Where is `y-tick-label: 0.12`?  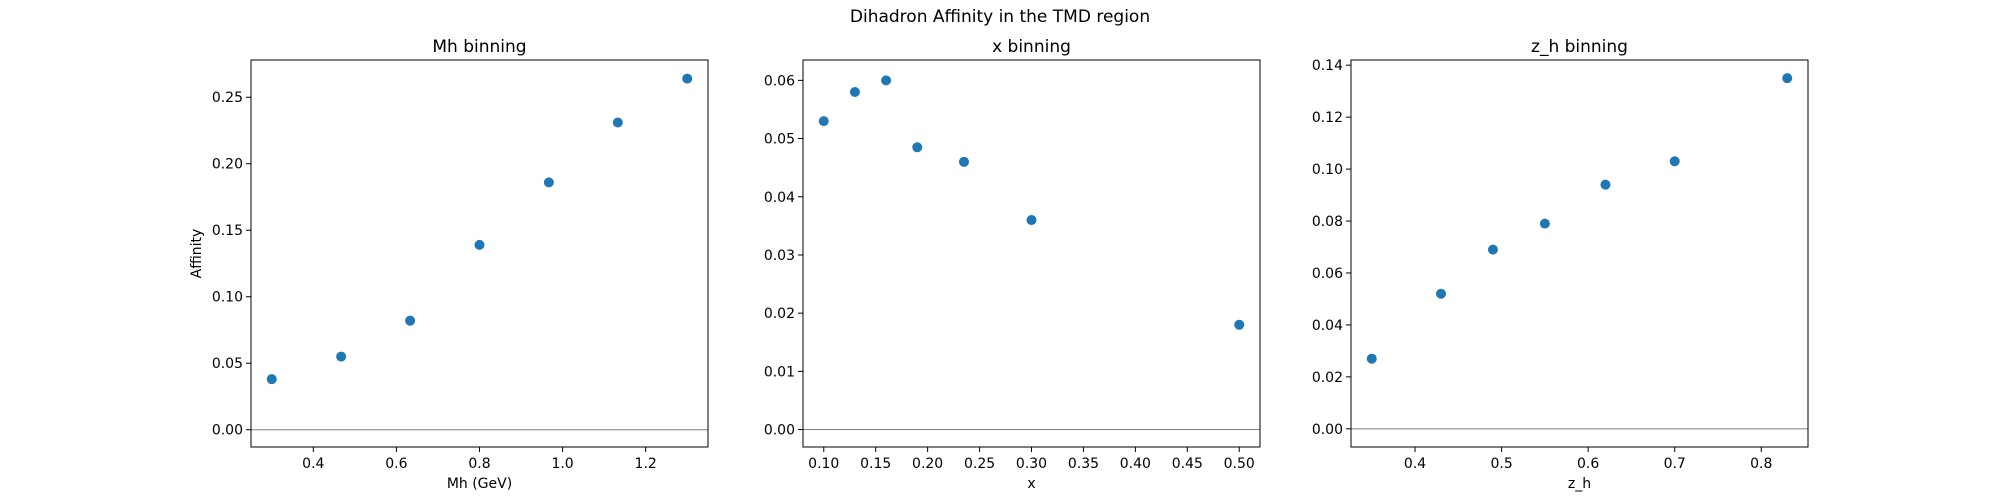
y-tick-label: 0.12 is located at coordinates (1327, 118).